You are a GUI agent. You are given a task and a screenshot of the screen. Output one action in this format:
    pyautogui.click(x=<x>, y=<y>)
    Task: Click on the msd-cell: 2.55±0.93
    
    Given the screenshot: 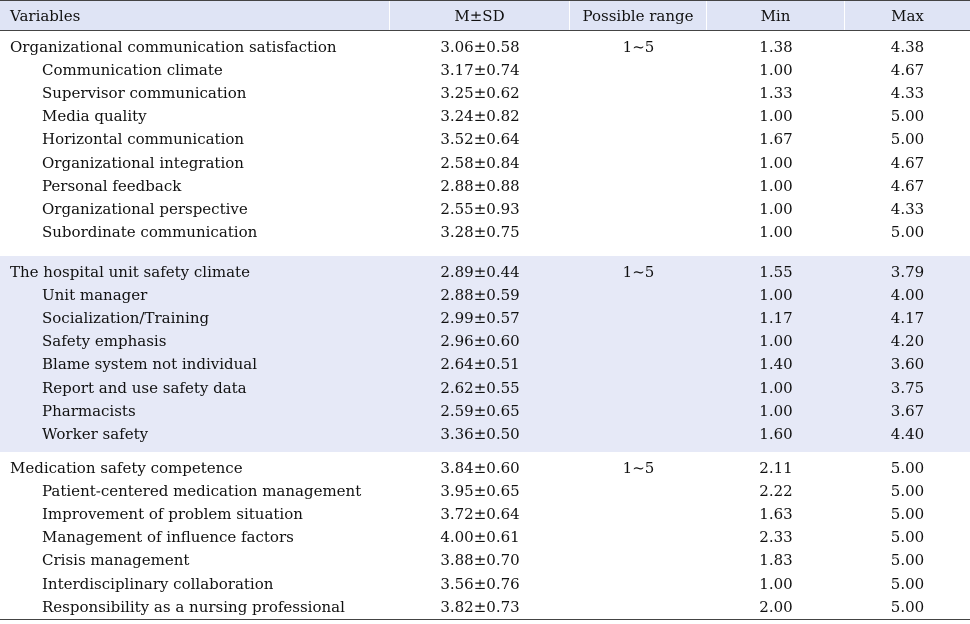 What is the action you would take?
    pyautogui.click(x=480, y=208)
    